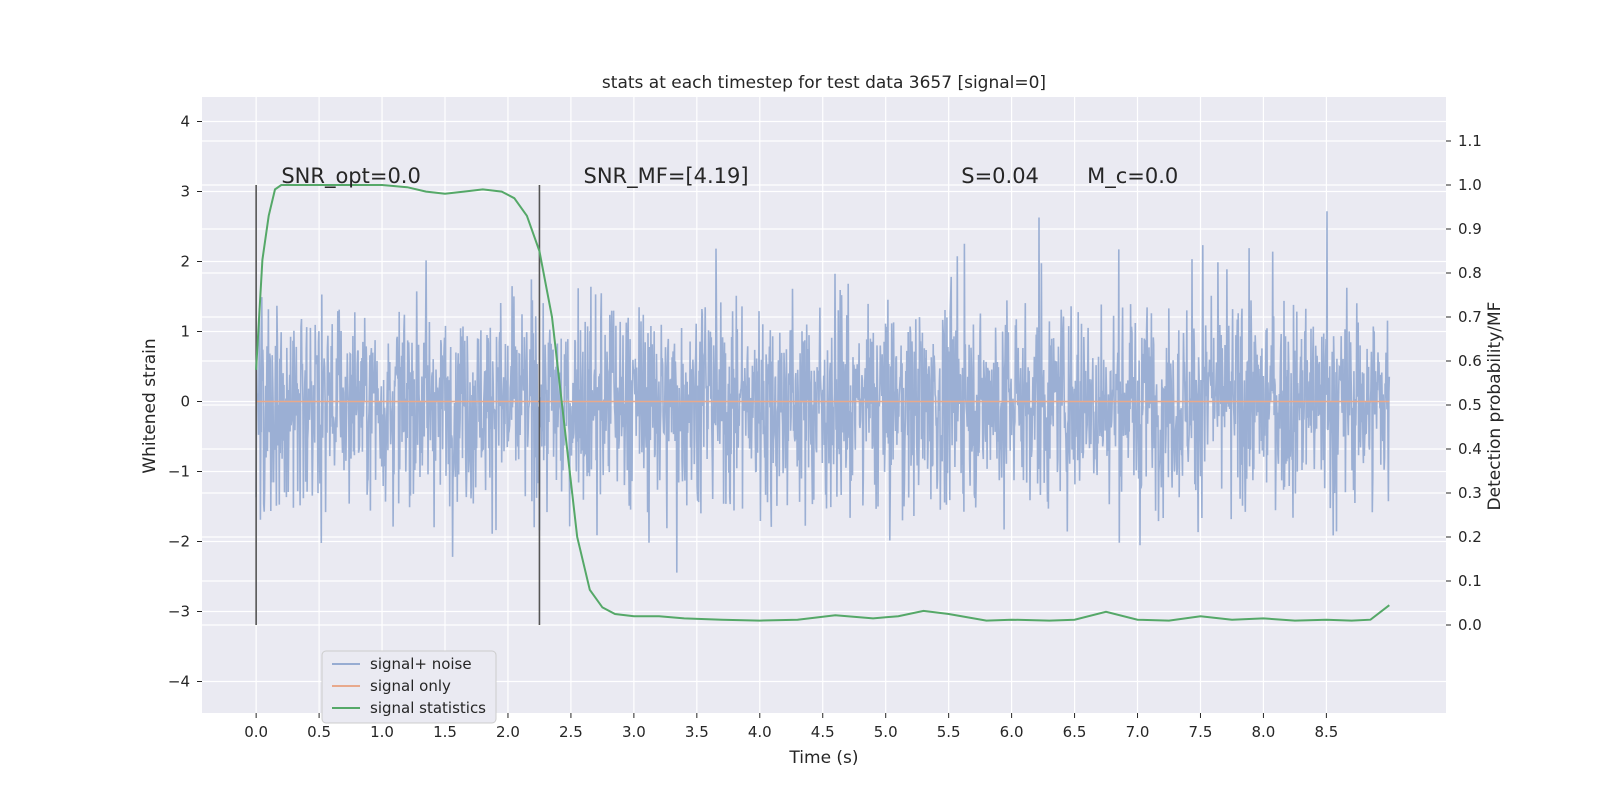 The width and height of the screenshot is (1600, 800). What do you see at coordinates (1470, 537) in the screenshot?
I see `y-right-tick-label: 0.2` at bounding box center [1470, 537].